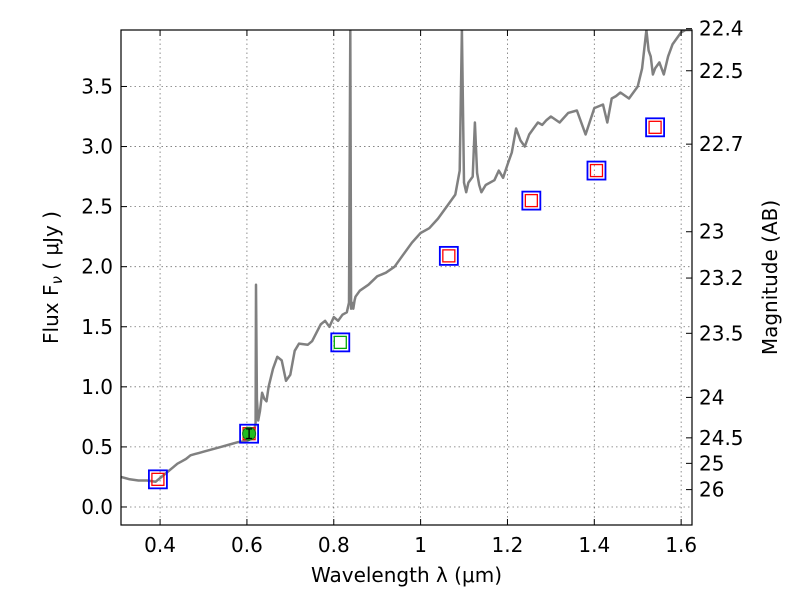  What do you see at coordinates (721, 29) in the screenshot?
I see `y2-tick-label: 22.4` at bounding box center [721, 29].